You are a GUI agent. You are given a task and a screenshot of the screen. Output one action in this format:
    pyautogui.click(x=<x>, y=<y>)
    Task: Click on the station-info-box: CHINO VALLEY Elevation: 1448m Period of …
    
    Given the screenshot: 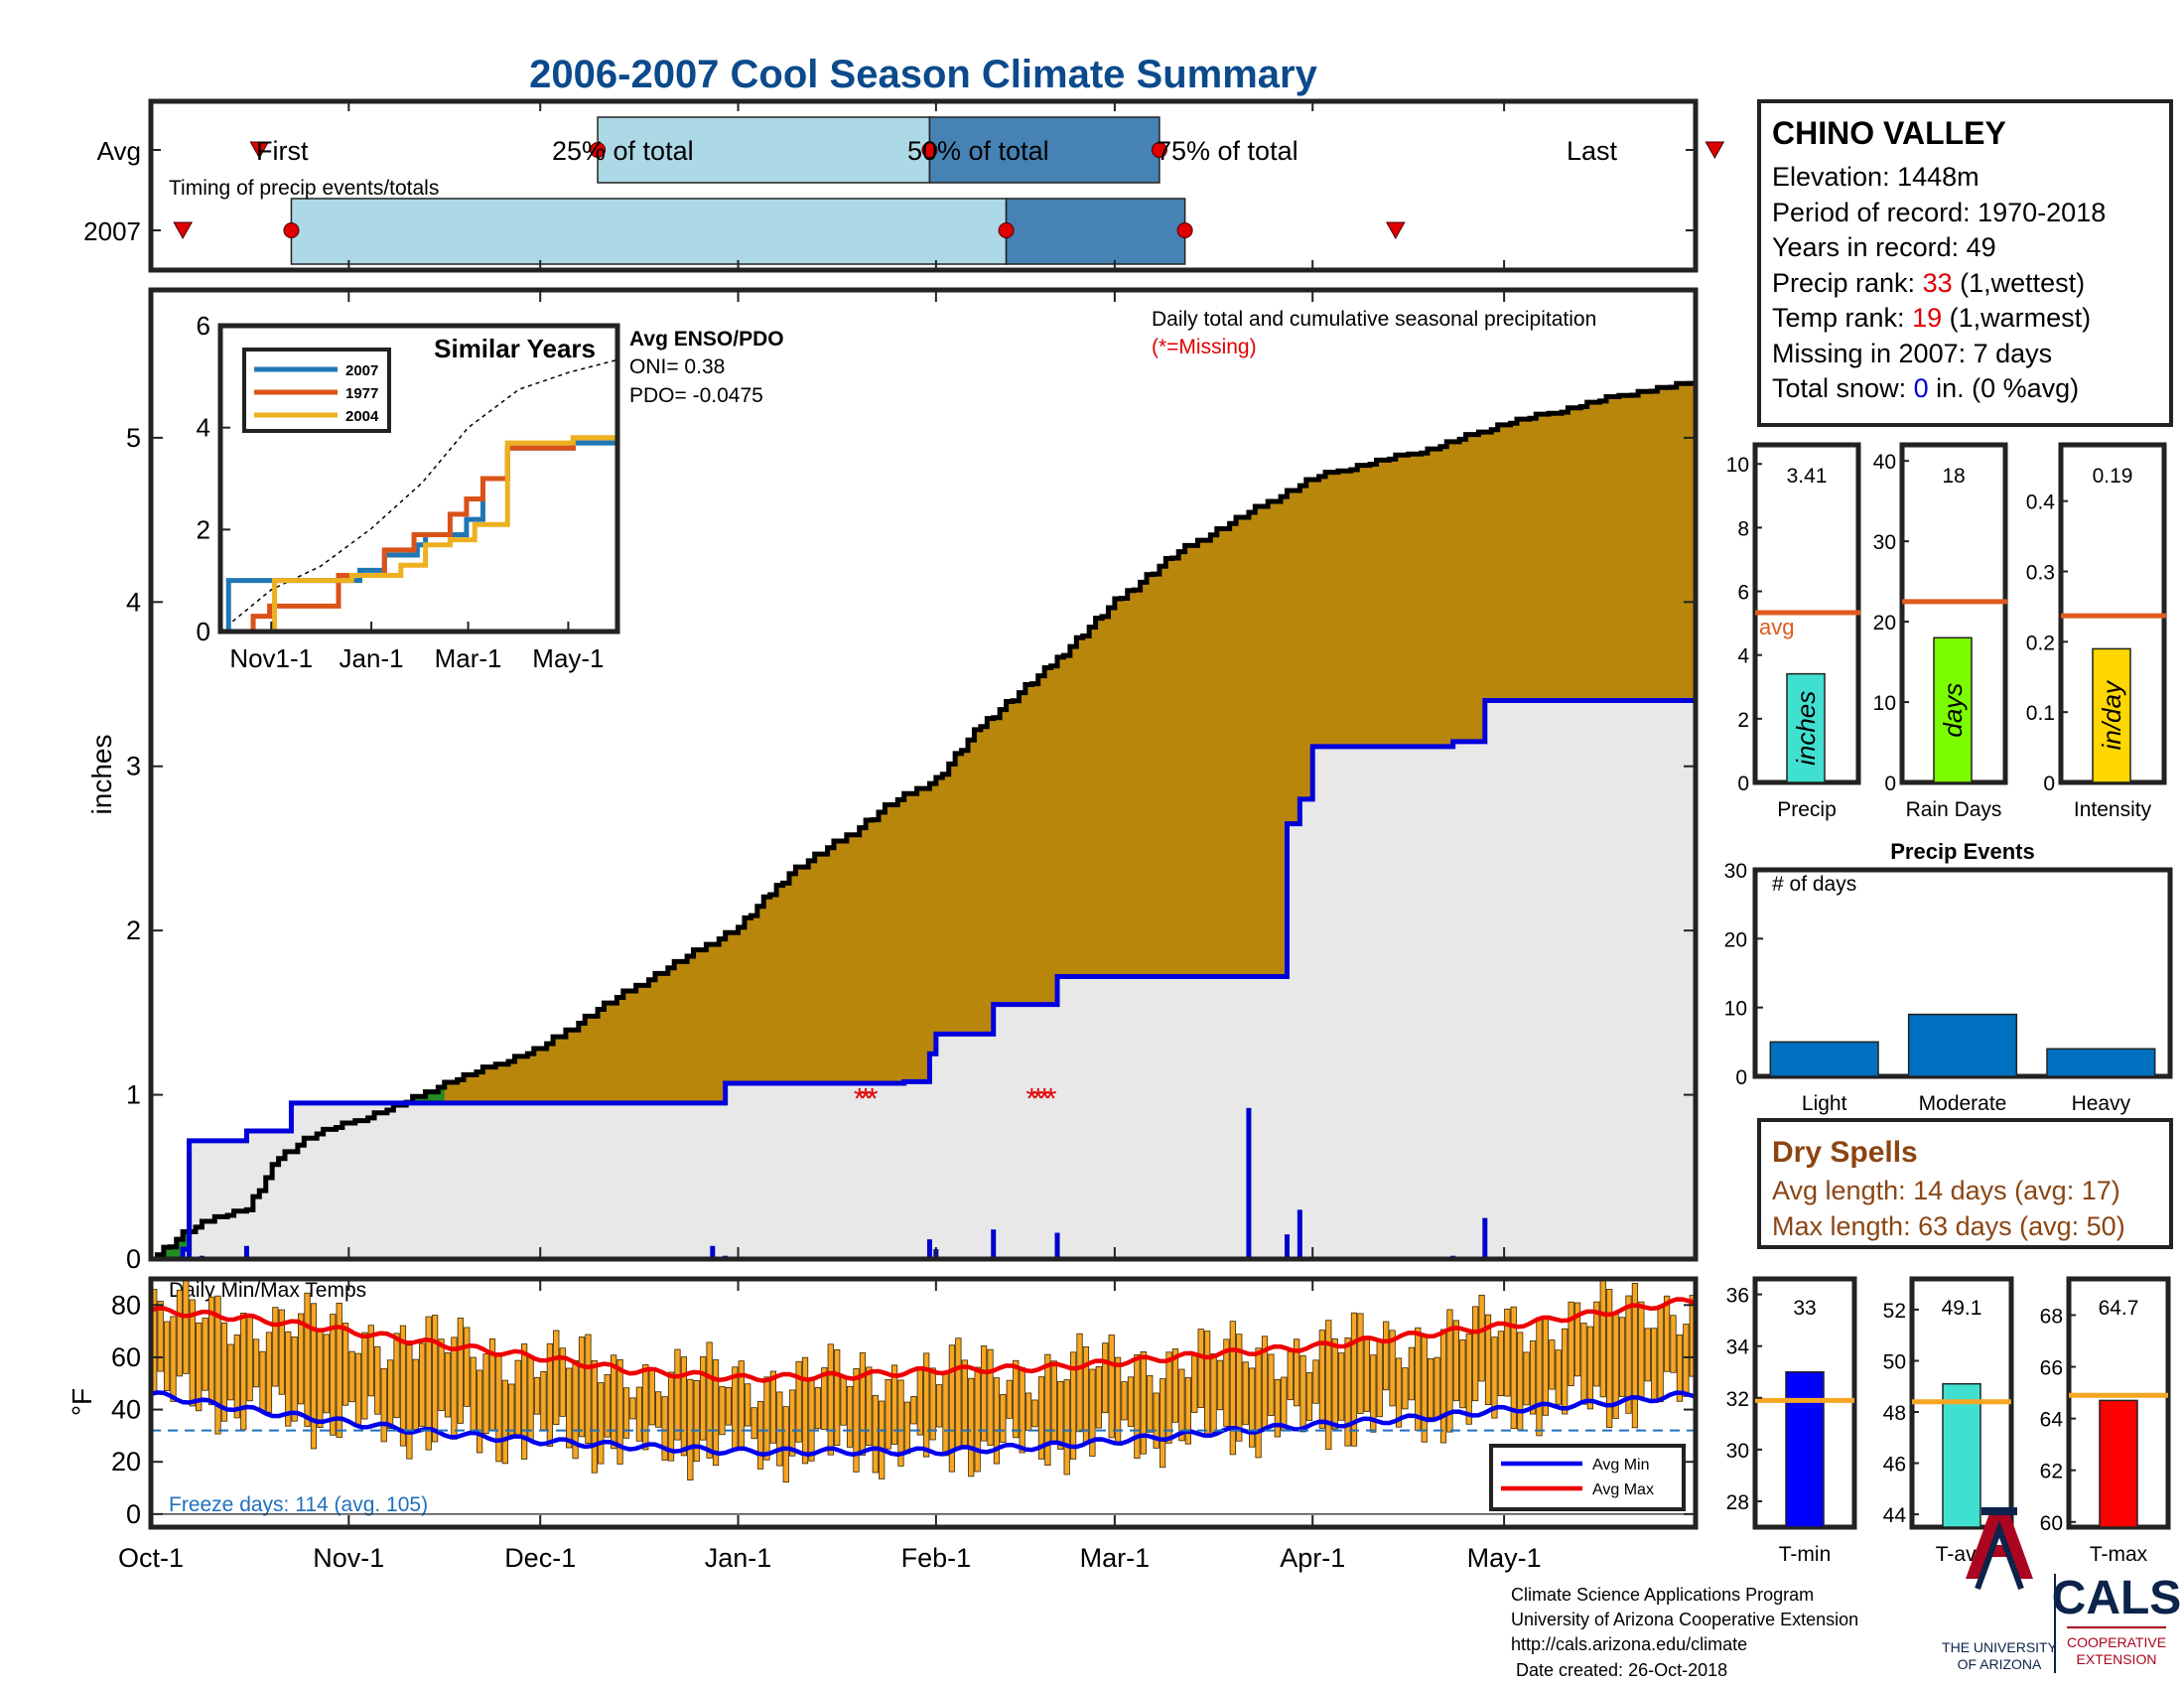 What is the action you would take?
    pyautogui.click(x=1965, y=263)
    